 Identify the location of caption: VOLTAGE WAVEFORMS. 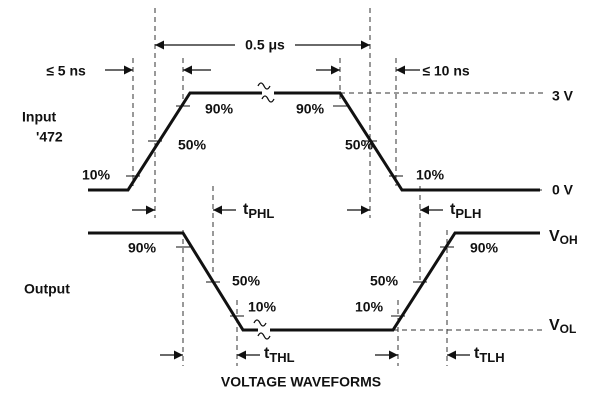
(301, 382).